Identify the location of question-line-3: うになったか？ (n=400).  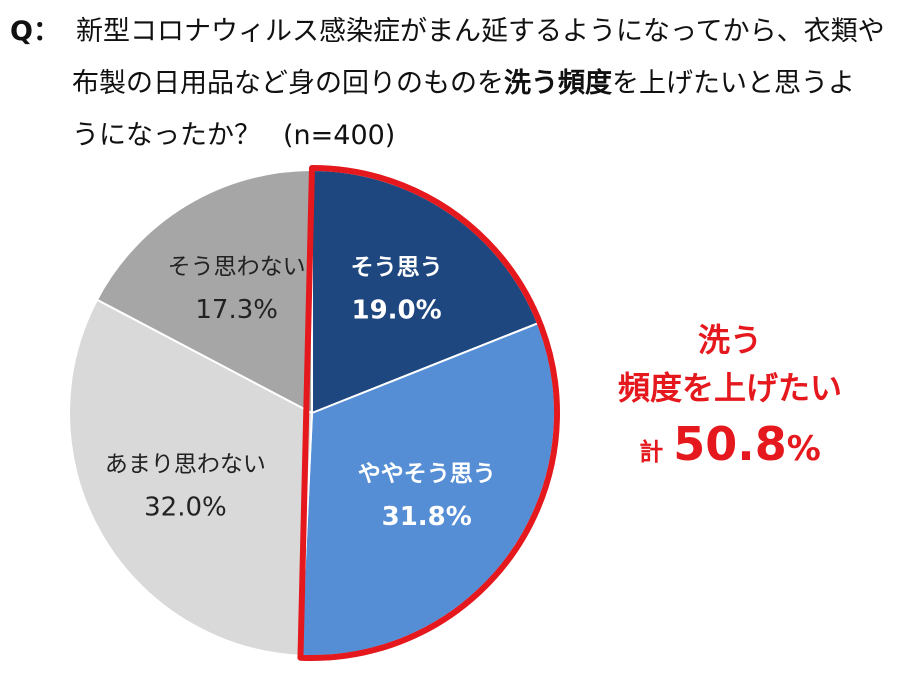
(233, 136).